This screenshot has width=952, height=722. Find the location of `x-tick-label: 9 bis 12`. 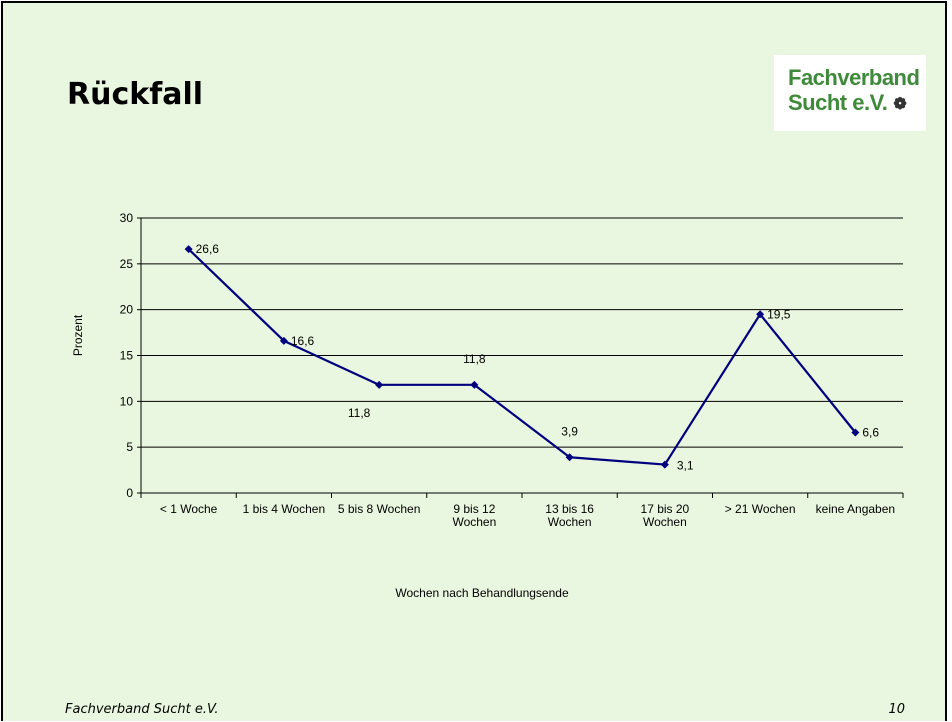

x-tick-label: 9 bis 12 is located at coordinates (474, 509).